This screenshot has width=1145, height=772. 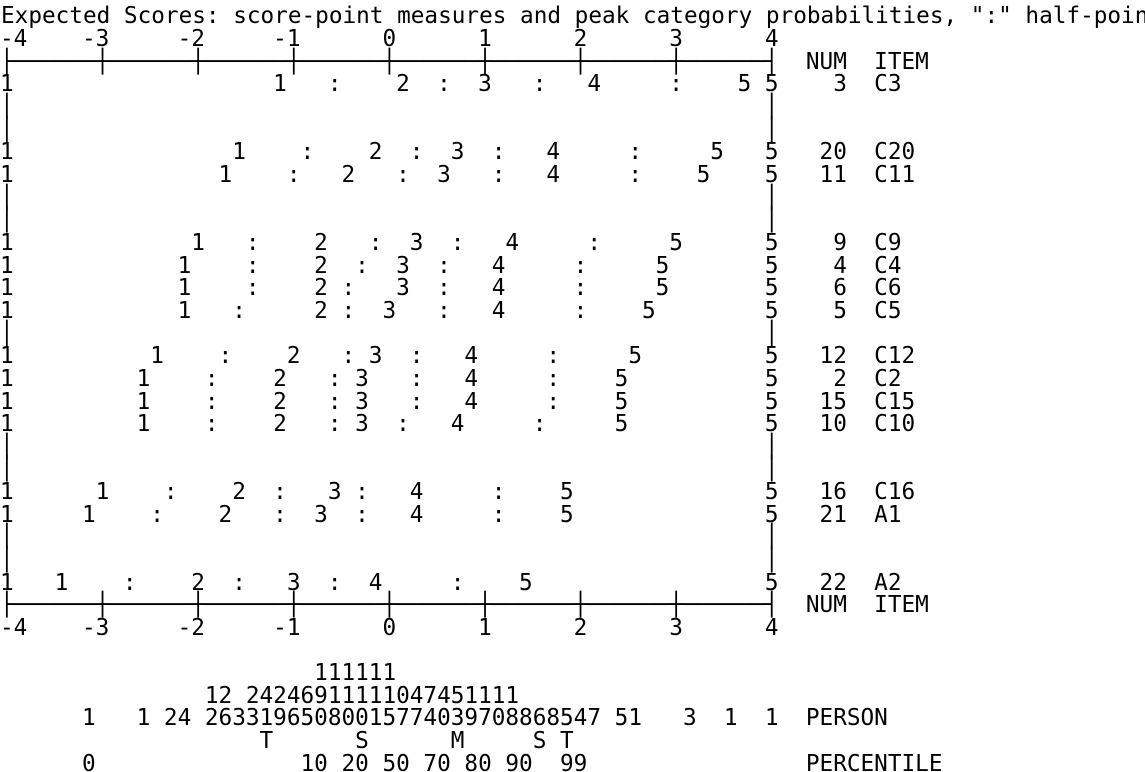 I want to click on distribution-line: 12 24246911111047451111, so click(x=260, y=695).